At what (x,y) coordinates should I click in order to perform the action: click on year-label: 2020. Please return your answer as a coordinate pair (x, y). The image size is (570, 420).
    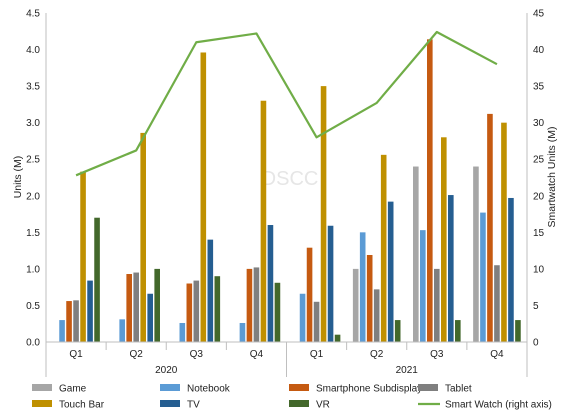
    Looking at the image, I should click on (166, 370).